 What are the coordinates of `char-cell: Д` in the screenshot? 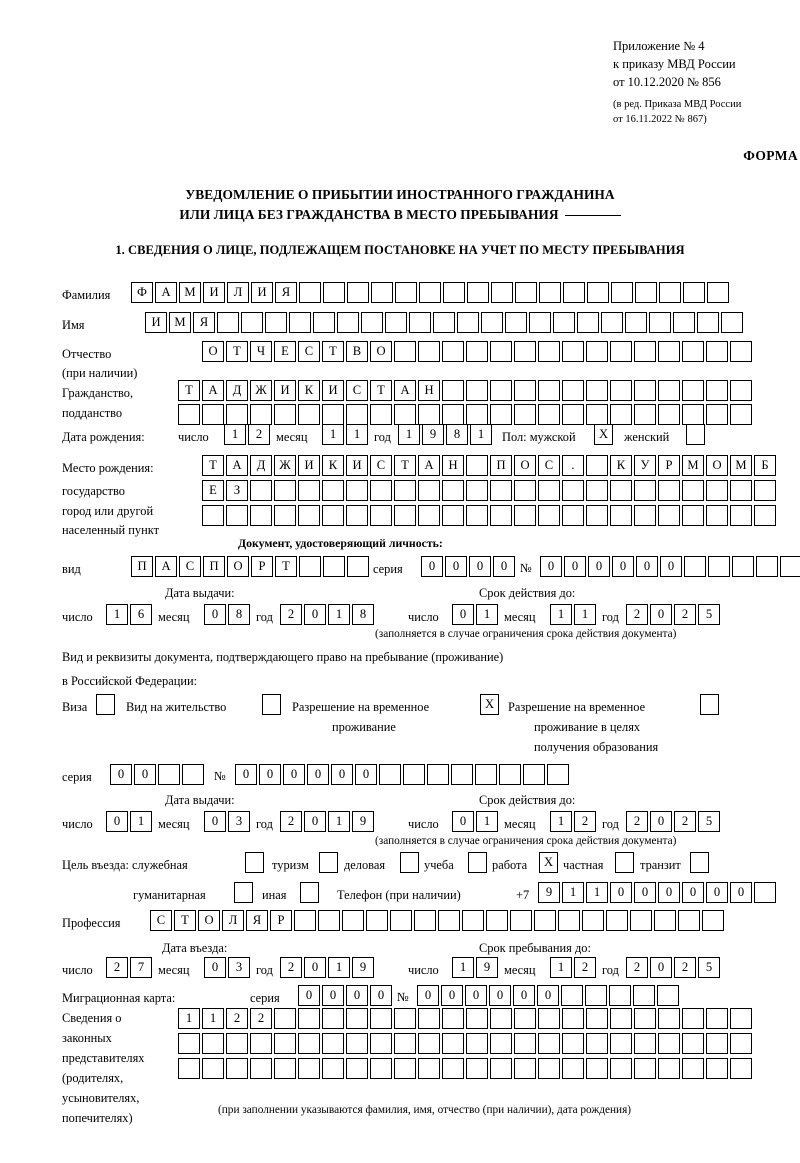 It's located at (261, 465).